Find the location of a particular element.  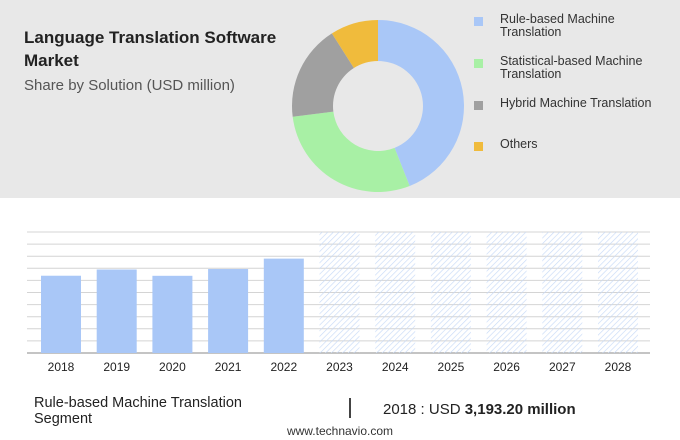

chart-subtitle: Share by Solution (USD million) is located at coordinates (129, 85).